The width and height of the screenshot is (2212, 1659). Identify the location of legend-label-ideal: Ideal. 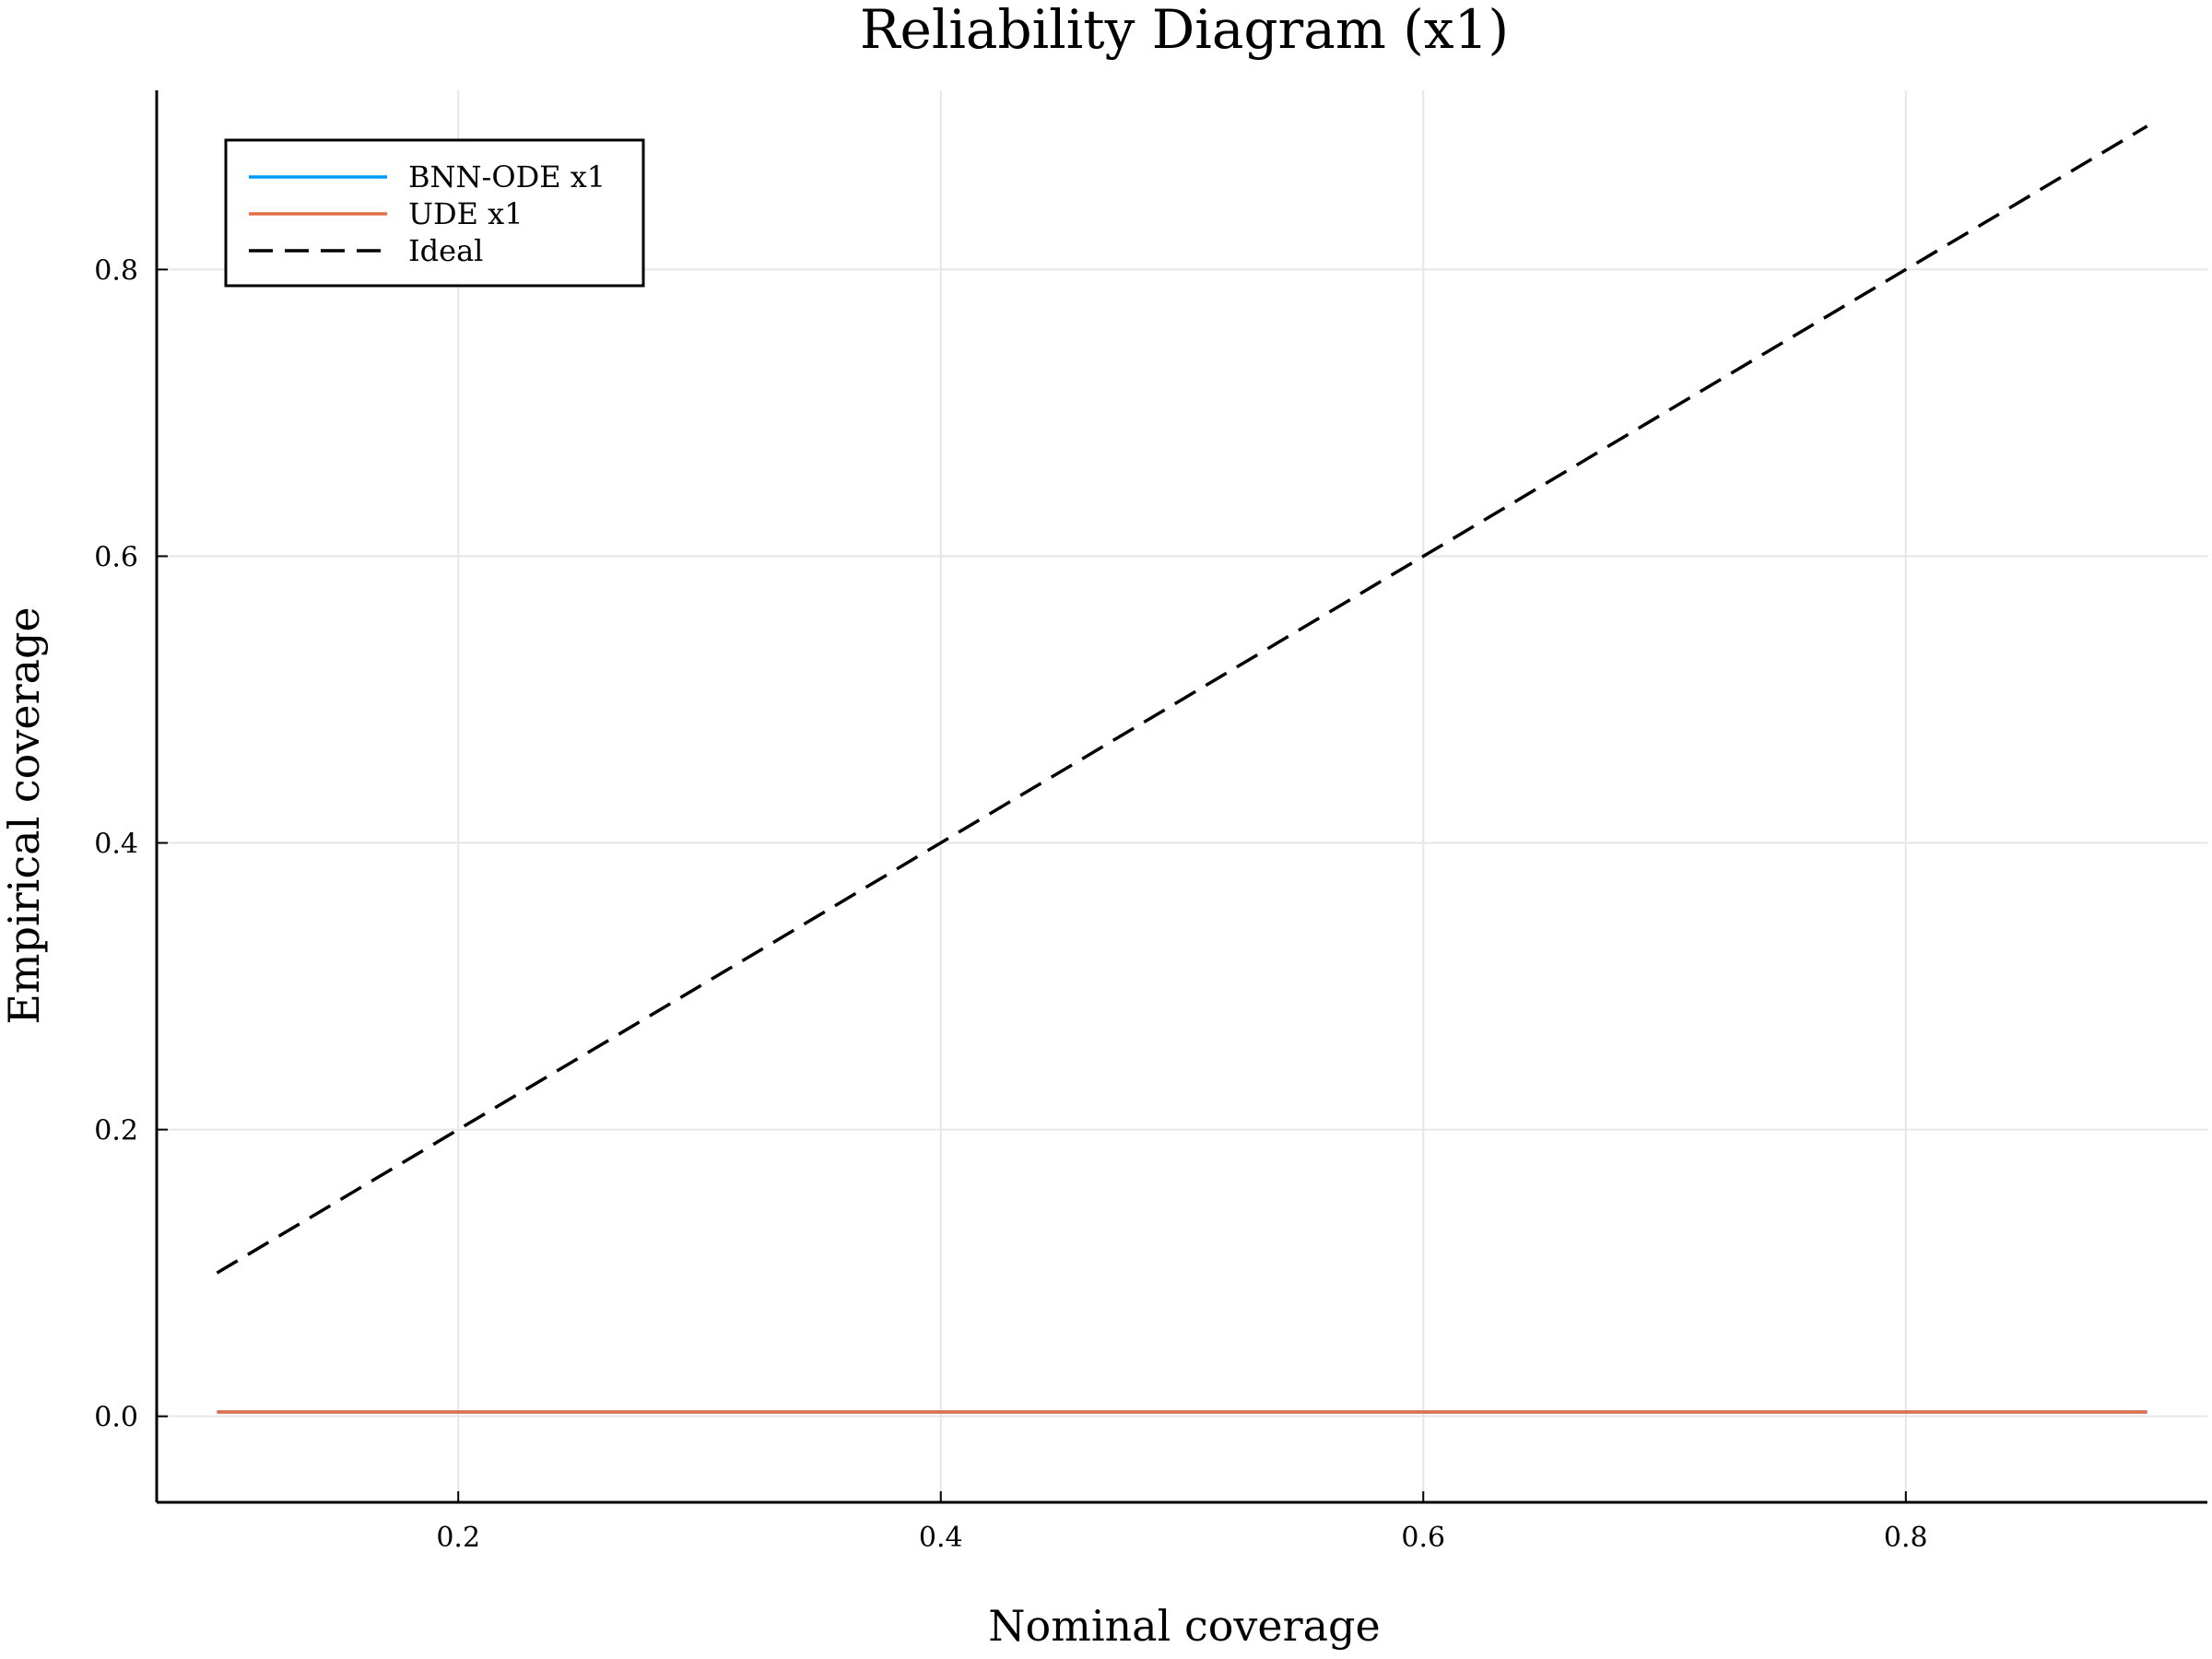
(445, 250).